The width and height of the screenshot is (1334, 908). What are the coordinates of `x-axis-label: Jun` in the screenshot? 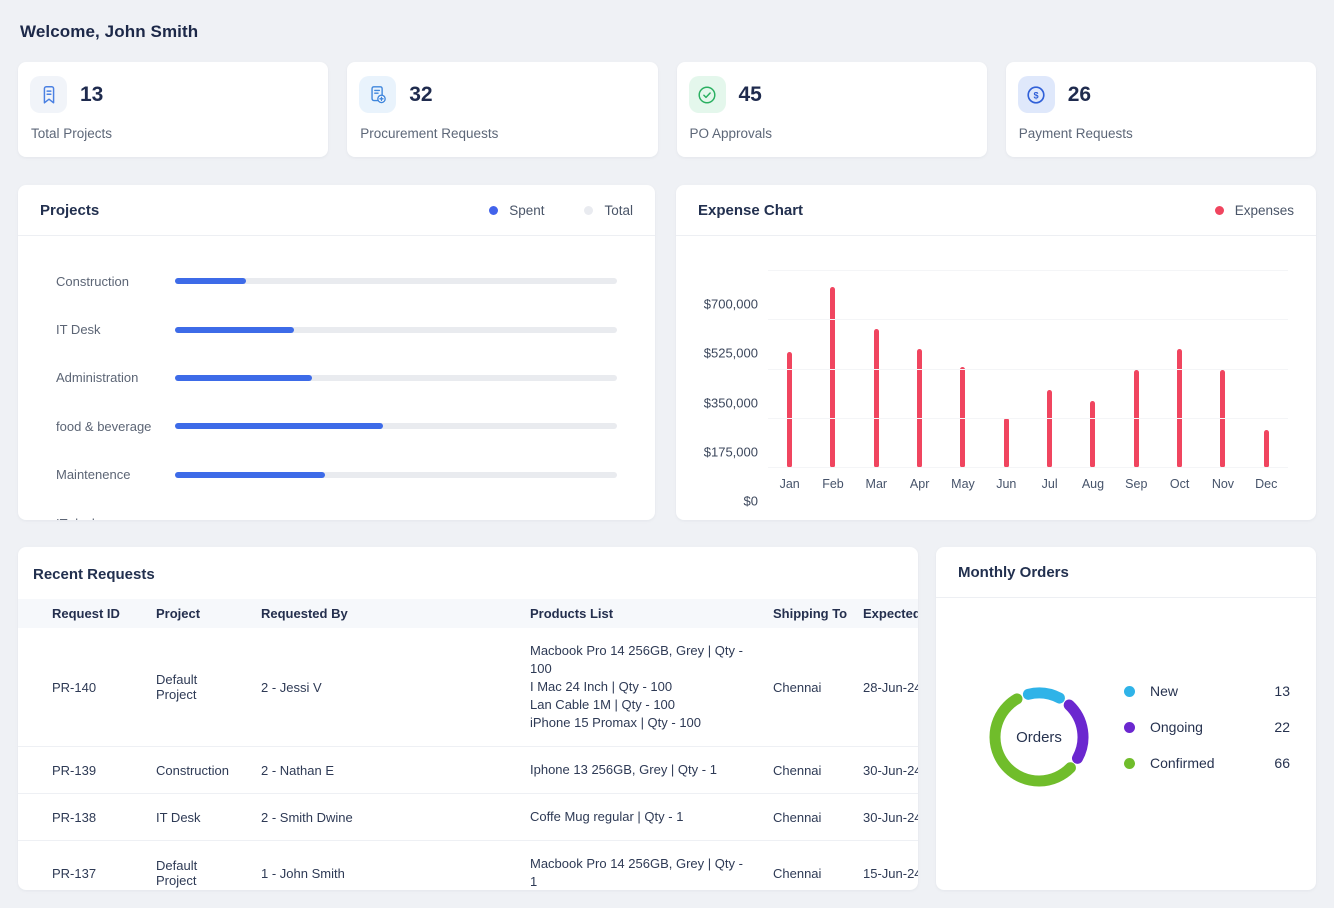 It's located at (1006, 484).